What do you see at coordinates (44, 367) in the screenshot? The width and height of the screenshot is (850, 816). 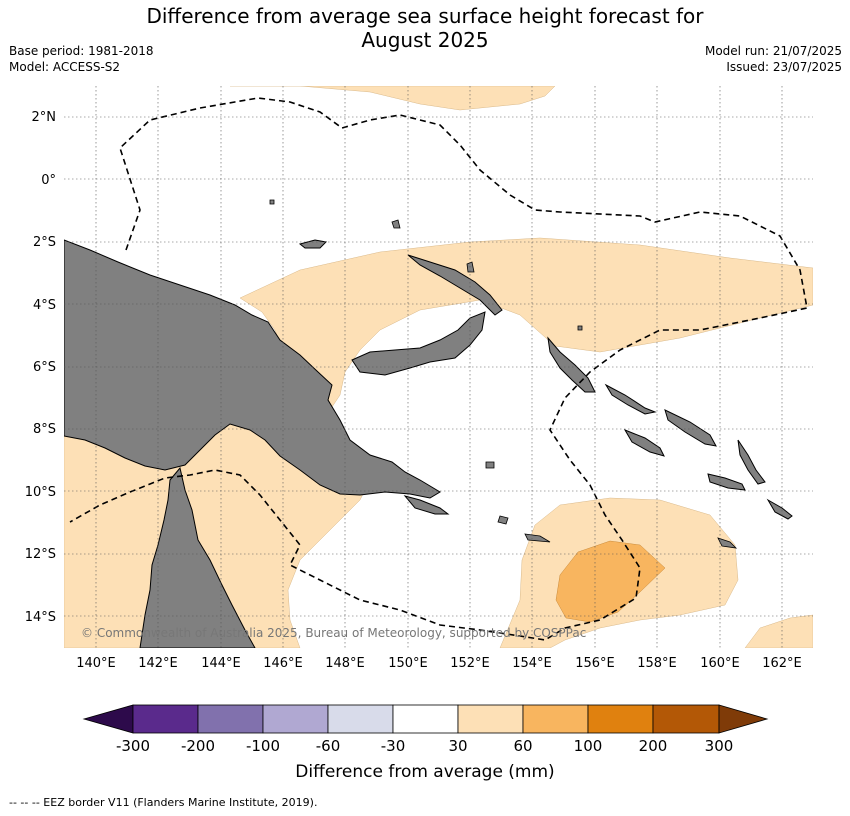 I see `lat-label: 6°S` at bounding box center [44, 367].